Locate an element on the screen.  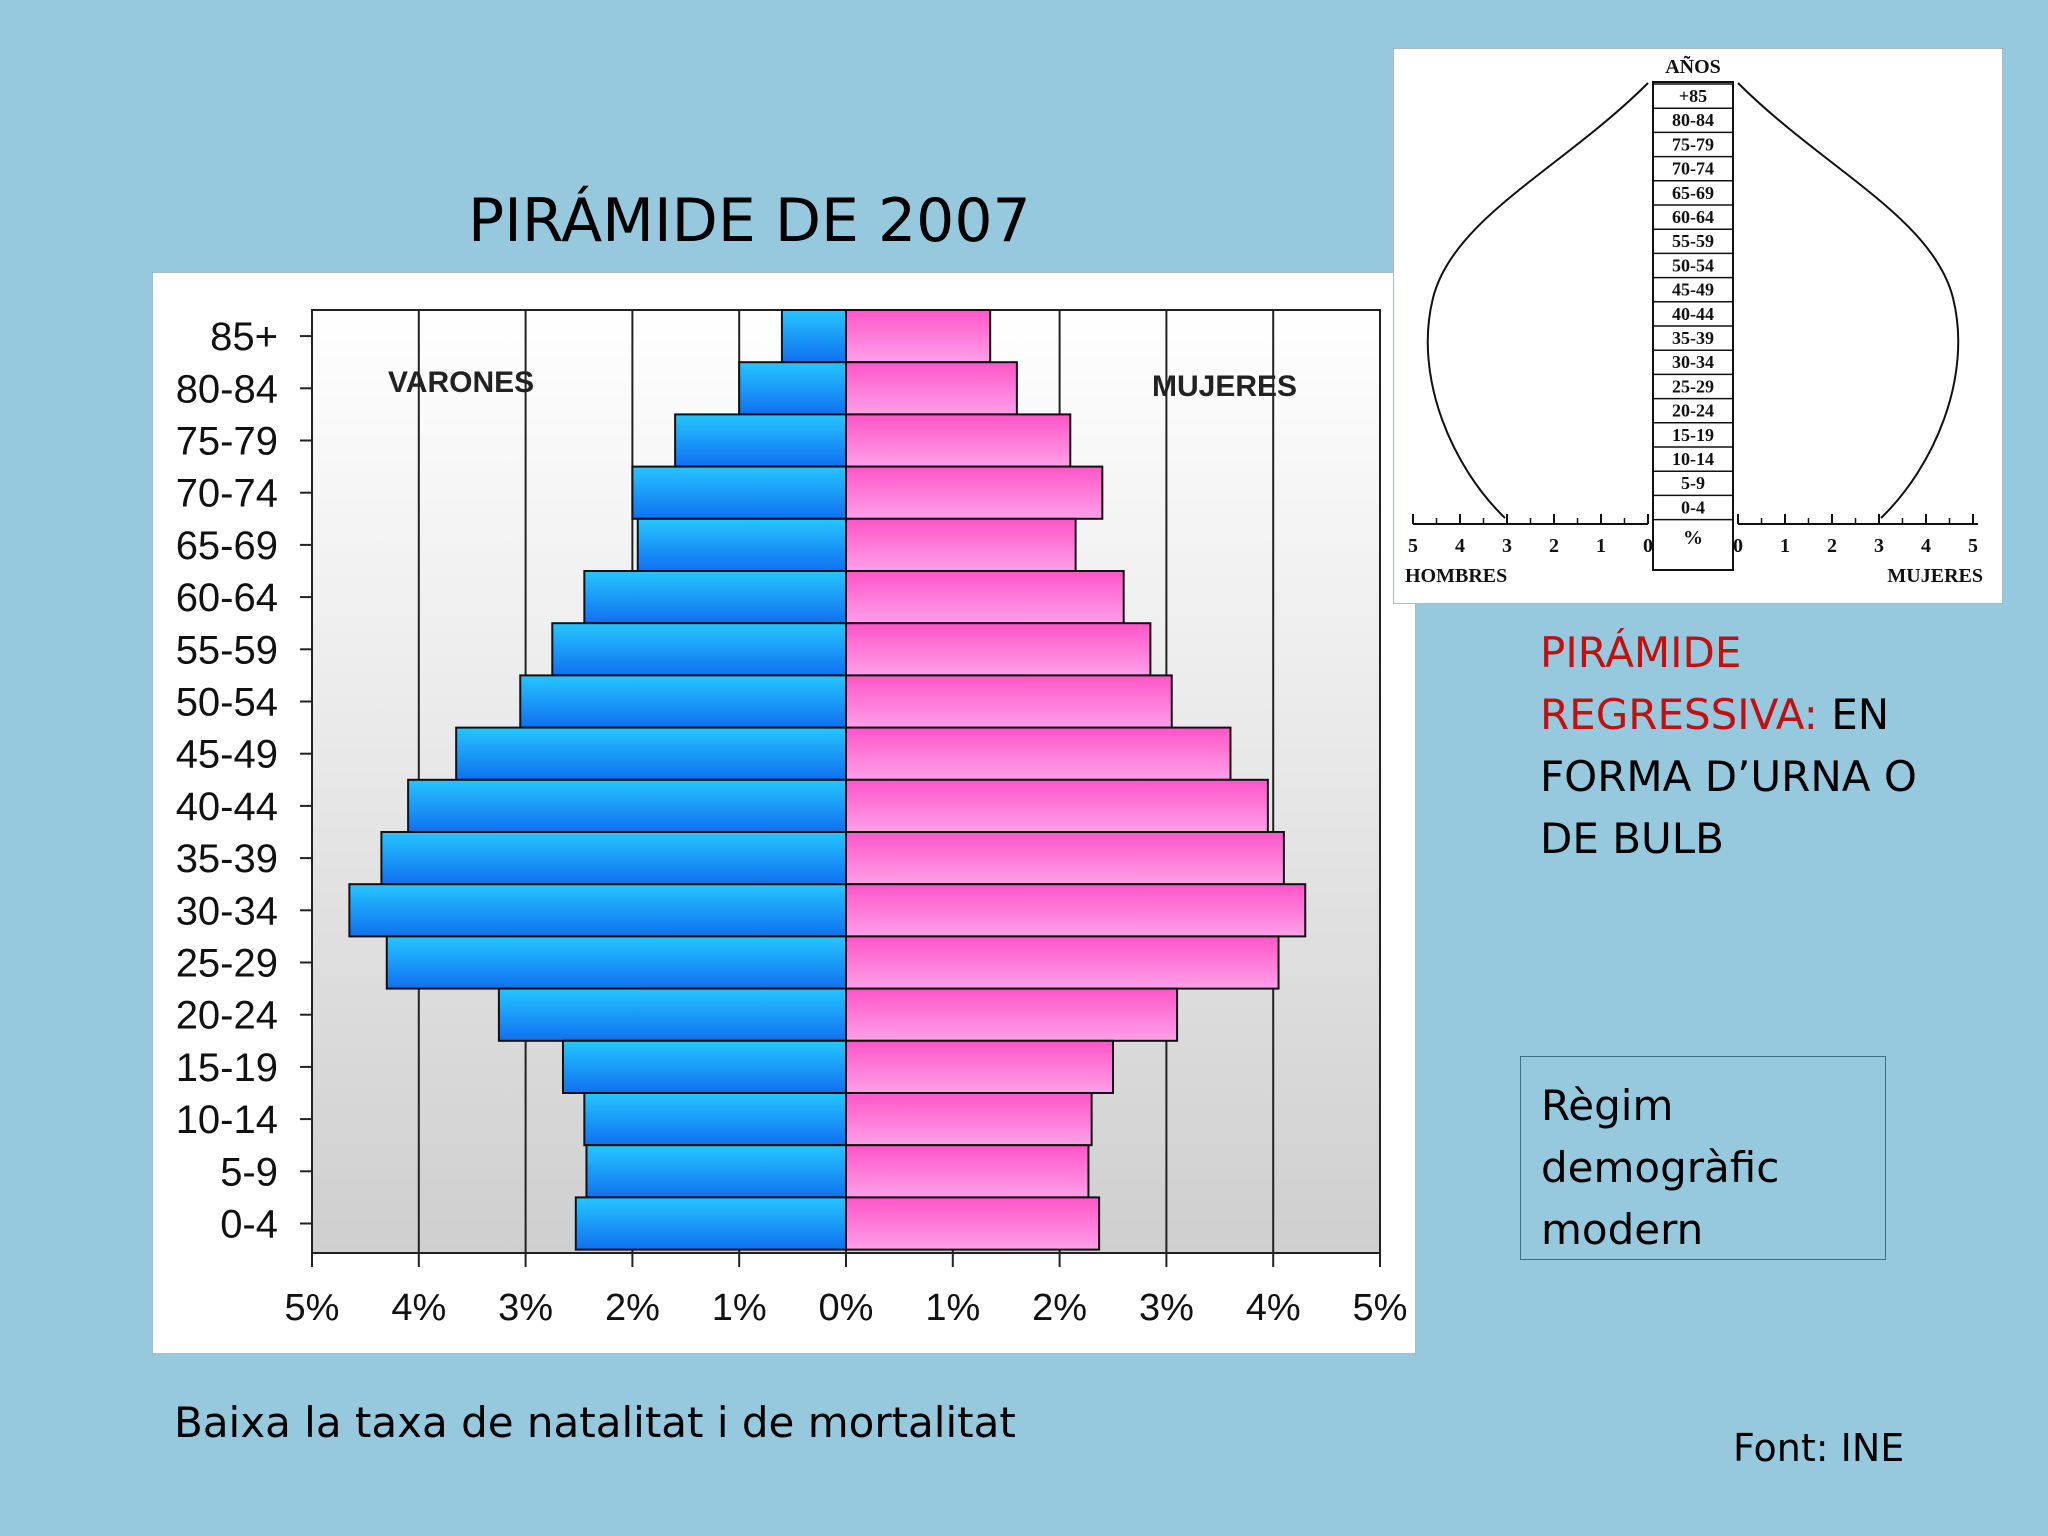
y-tick-label: 50-54 is located at coordinates (227, 703).